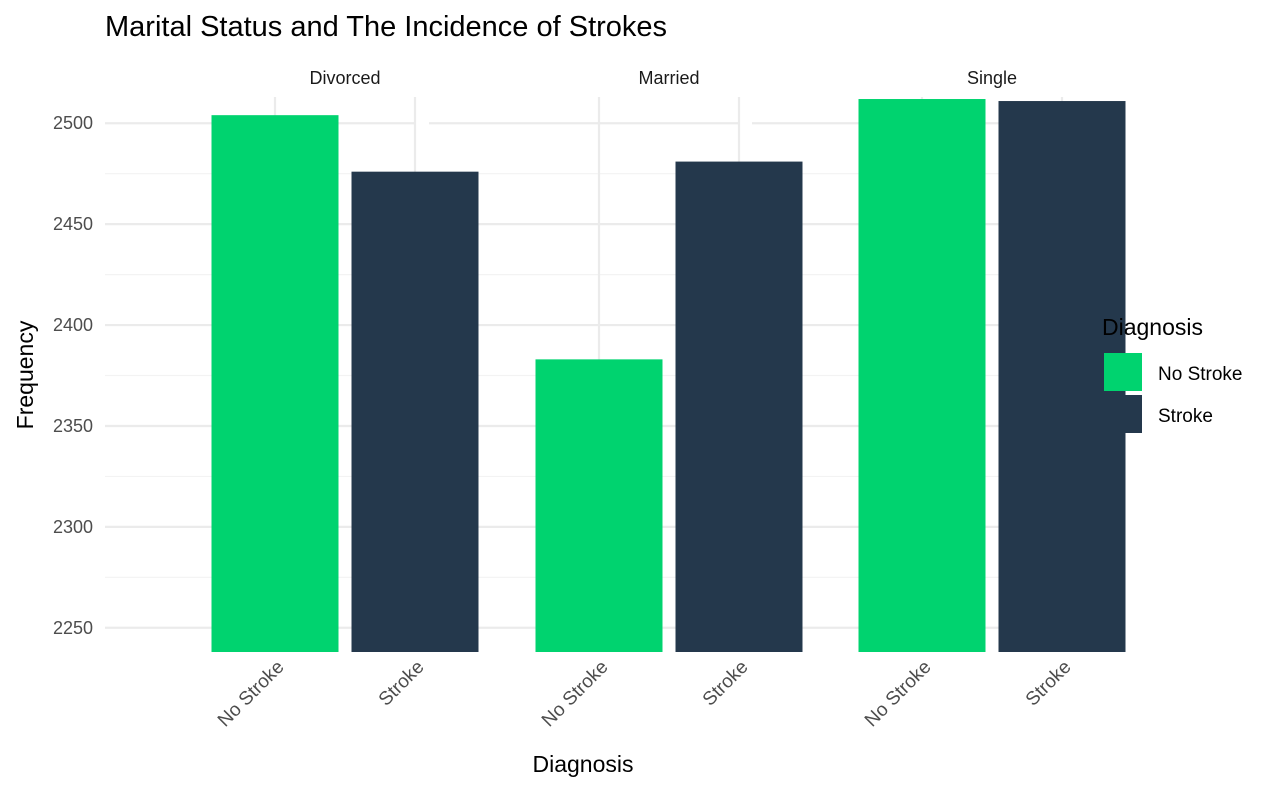  What do you see at coordinates (275, 383) in the screenshot?
I see `bar-divorced-no-stroke` at bounding box center [275, 383].